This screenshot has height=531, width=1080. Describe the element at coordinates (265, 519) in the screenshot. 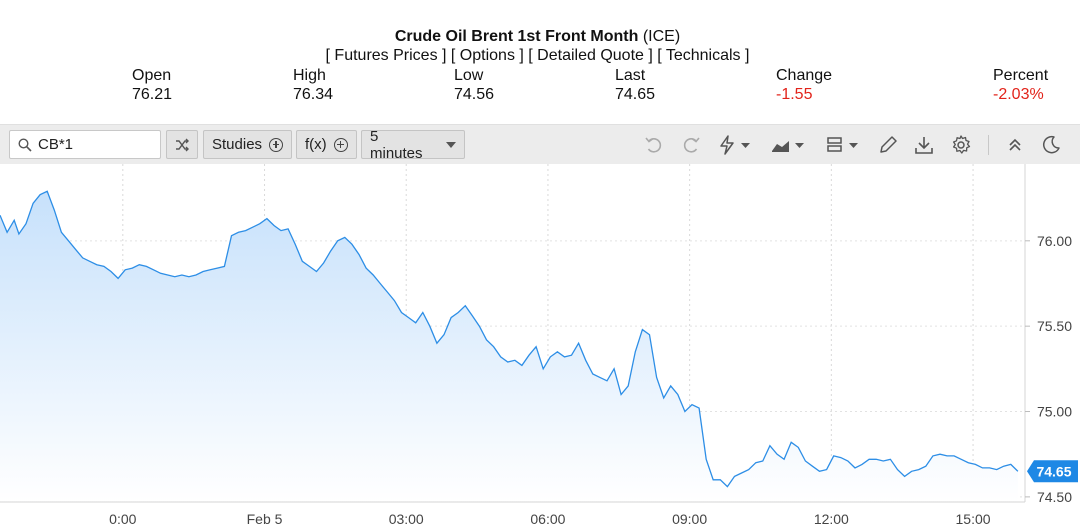

I see `x-tick-label: Feb 5` at that location.